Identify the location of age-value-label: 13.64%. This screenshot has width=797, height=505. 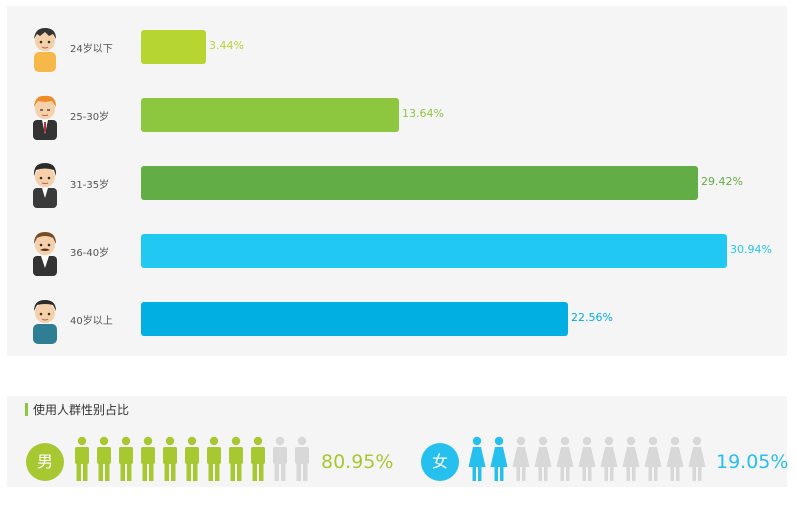
(423, 113).